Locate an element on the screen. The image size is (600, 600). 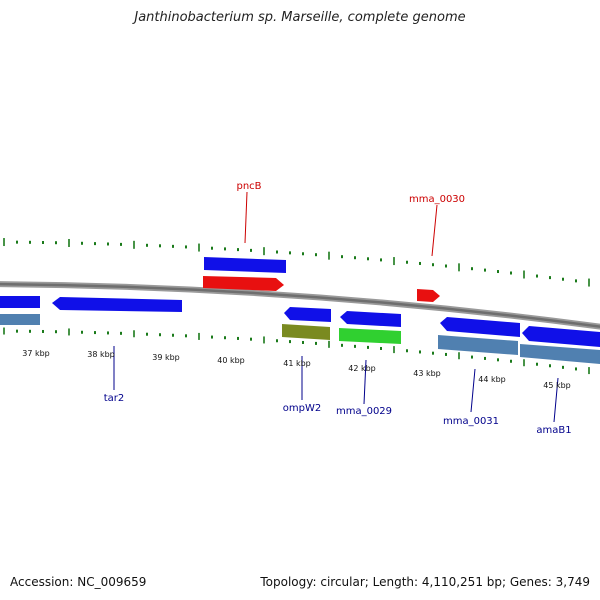
kbp-label: 40 kbp is located at coordinates (231, 360).